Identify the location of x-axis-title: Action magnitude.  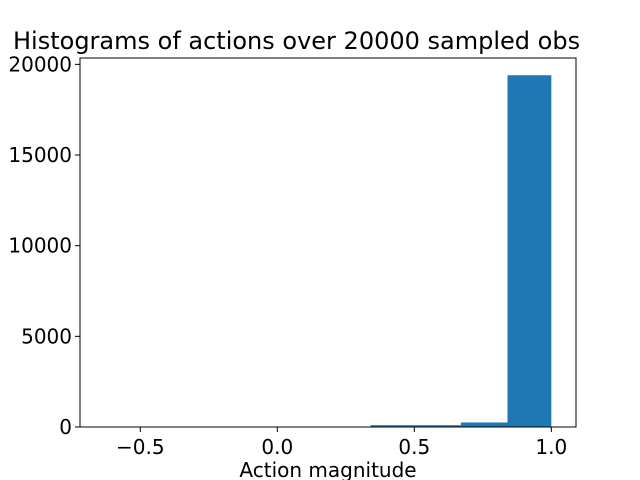
(327, 469).